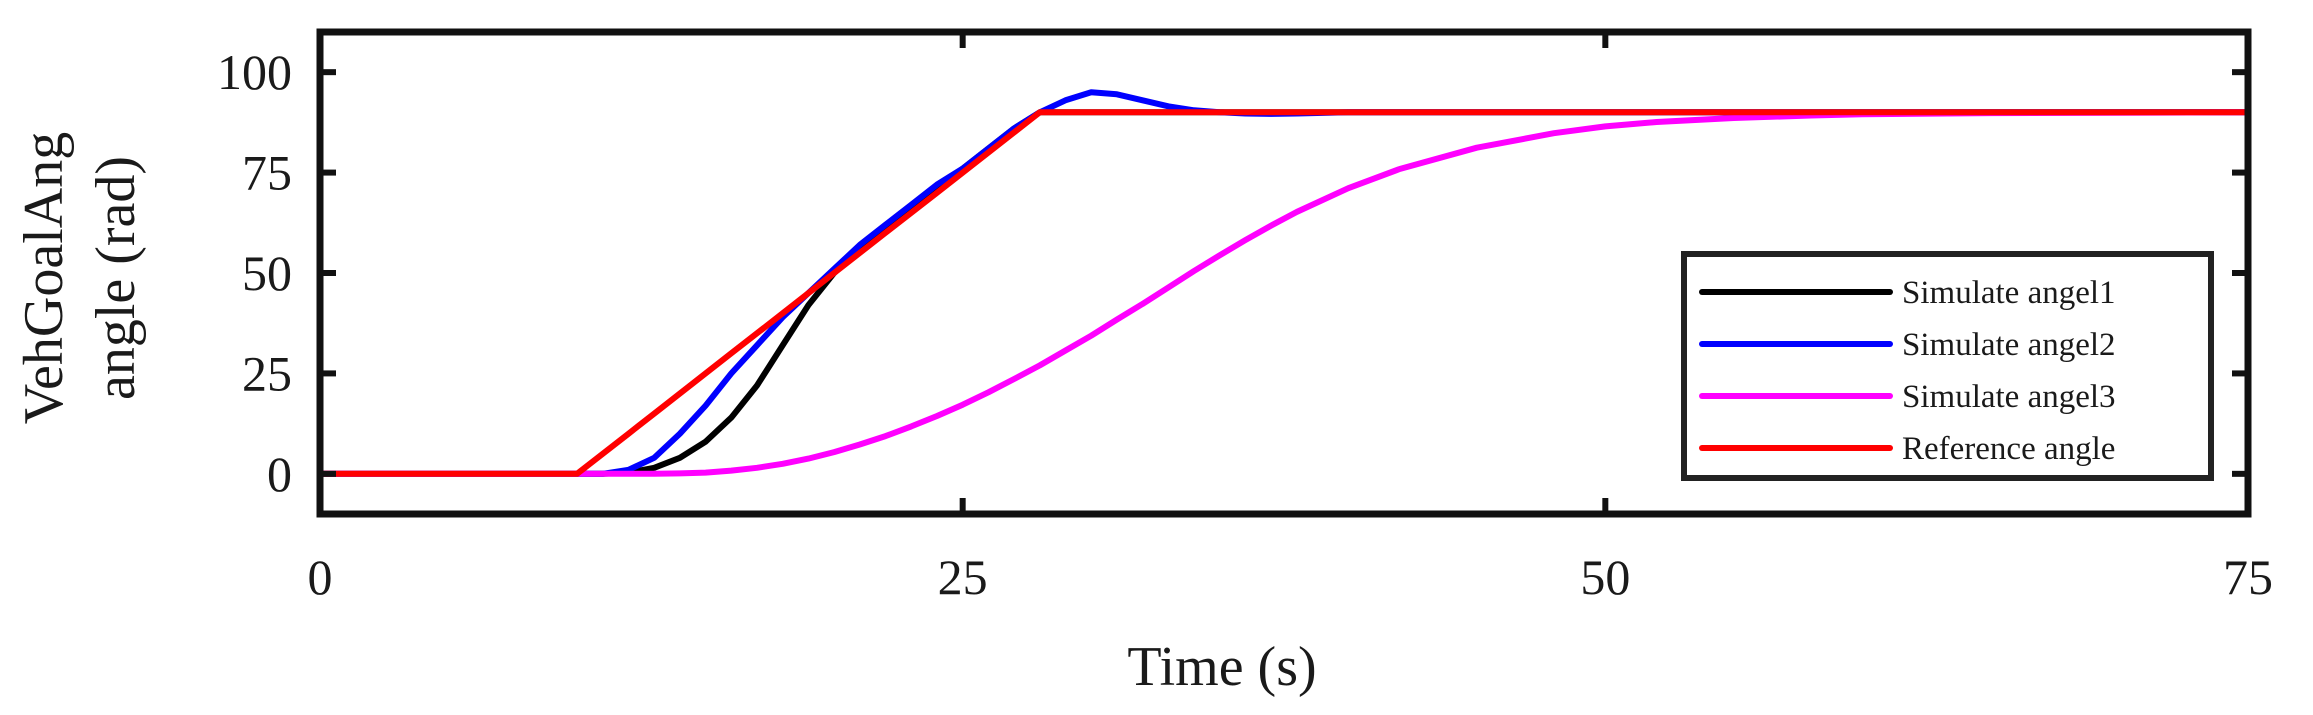 The height and width of the screenshot is (715, 2313). Describe the element at coordinates (2009, 345) in the screenshot. I see `legend-label: Simulate angel2` at that location.